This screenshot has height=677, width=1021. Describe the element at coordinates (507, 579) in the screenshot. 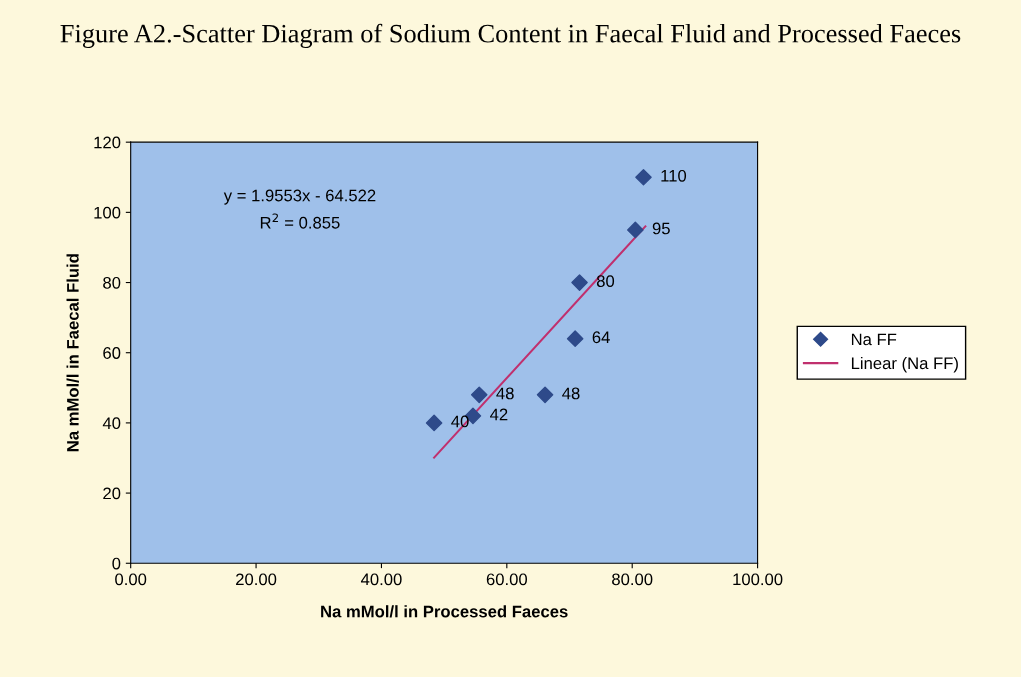

I see `x-tick-label: 60.00` at that location.